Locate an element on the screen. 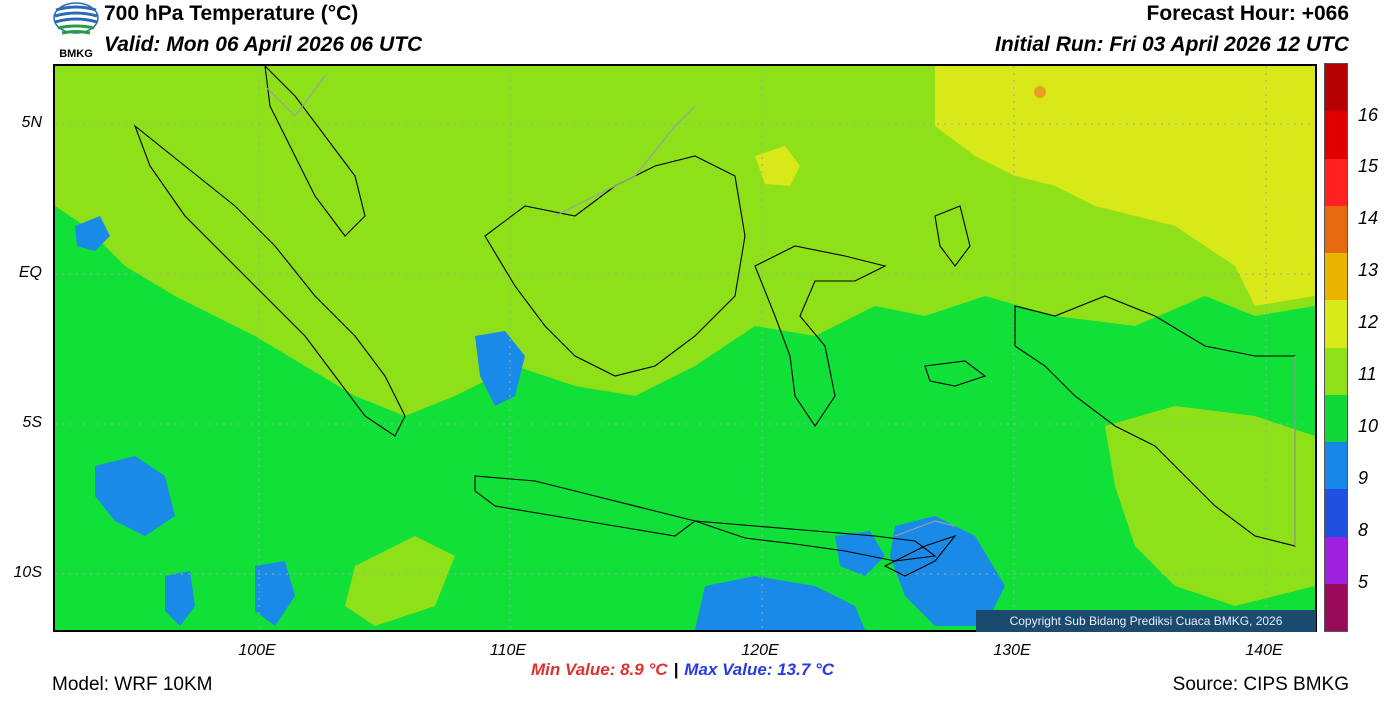 This screenshot has width=1400, height=709. min-max-values: Min Value: 8.9 °C | Max Value: 13.7 °C is located at coordinates (682, 670).